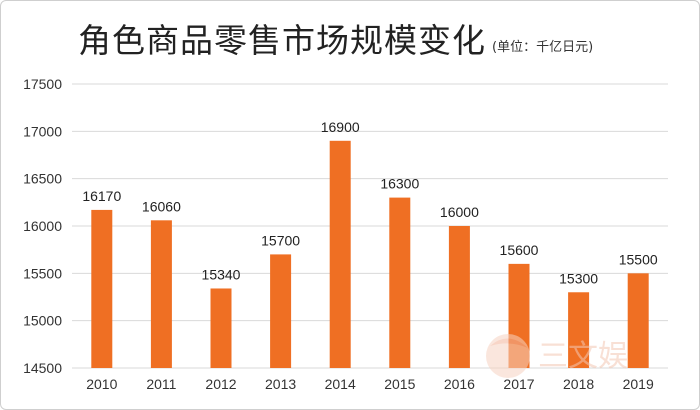  What do you see at coordinates (519, 250) in the screenshot?
I see `data-label: 15600` at bounding box center [519, 250].